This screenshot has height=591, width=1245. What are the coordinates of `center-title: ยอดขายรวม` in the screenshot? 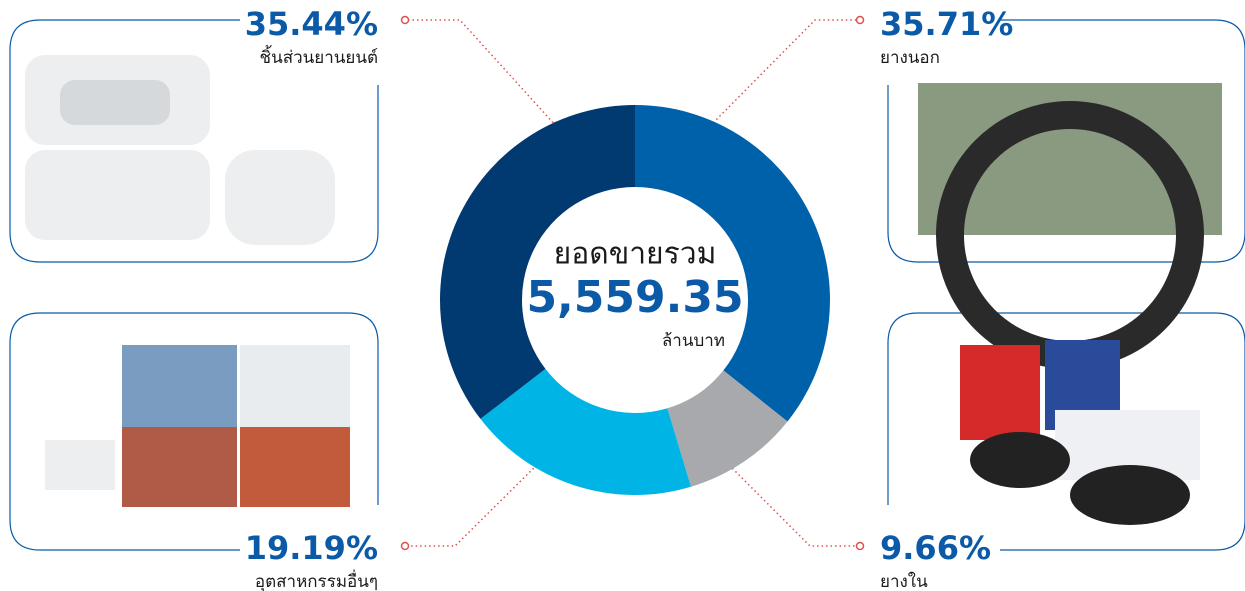 It's located at (635, 254).